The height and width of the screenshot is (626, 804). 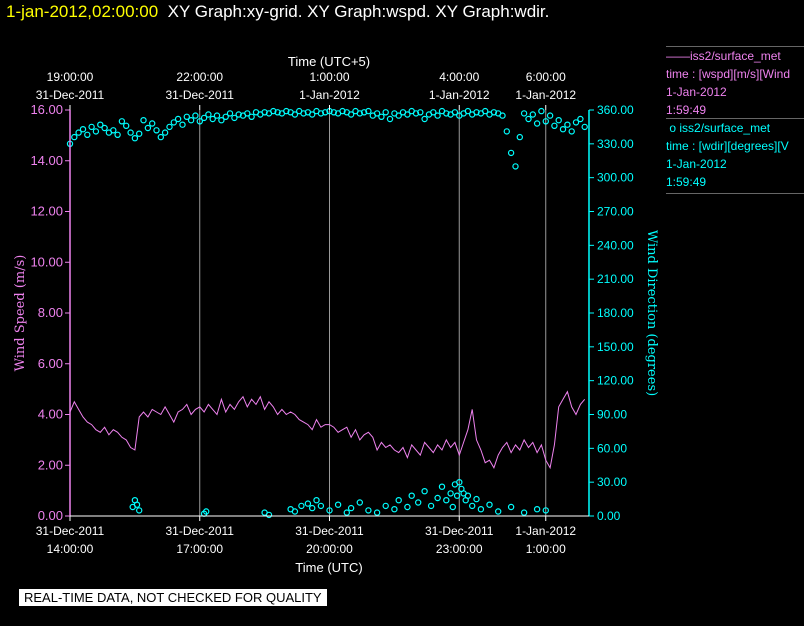 I want to click on bottom-axis-tick-label: 1:00:00, so click(x=546, y=549).